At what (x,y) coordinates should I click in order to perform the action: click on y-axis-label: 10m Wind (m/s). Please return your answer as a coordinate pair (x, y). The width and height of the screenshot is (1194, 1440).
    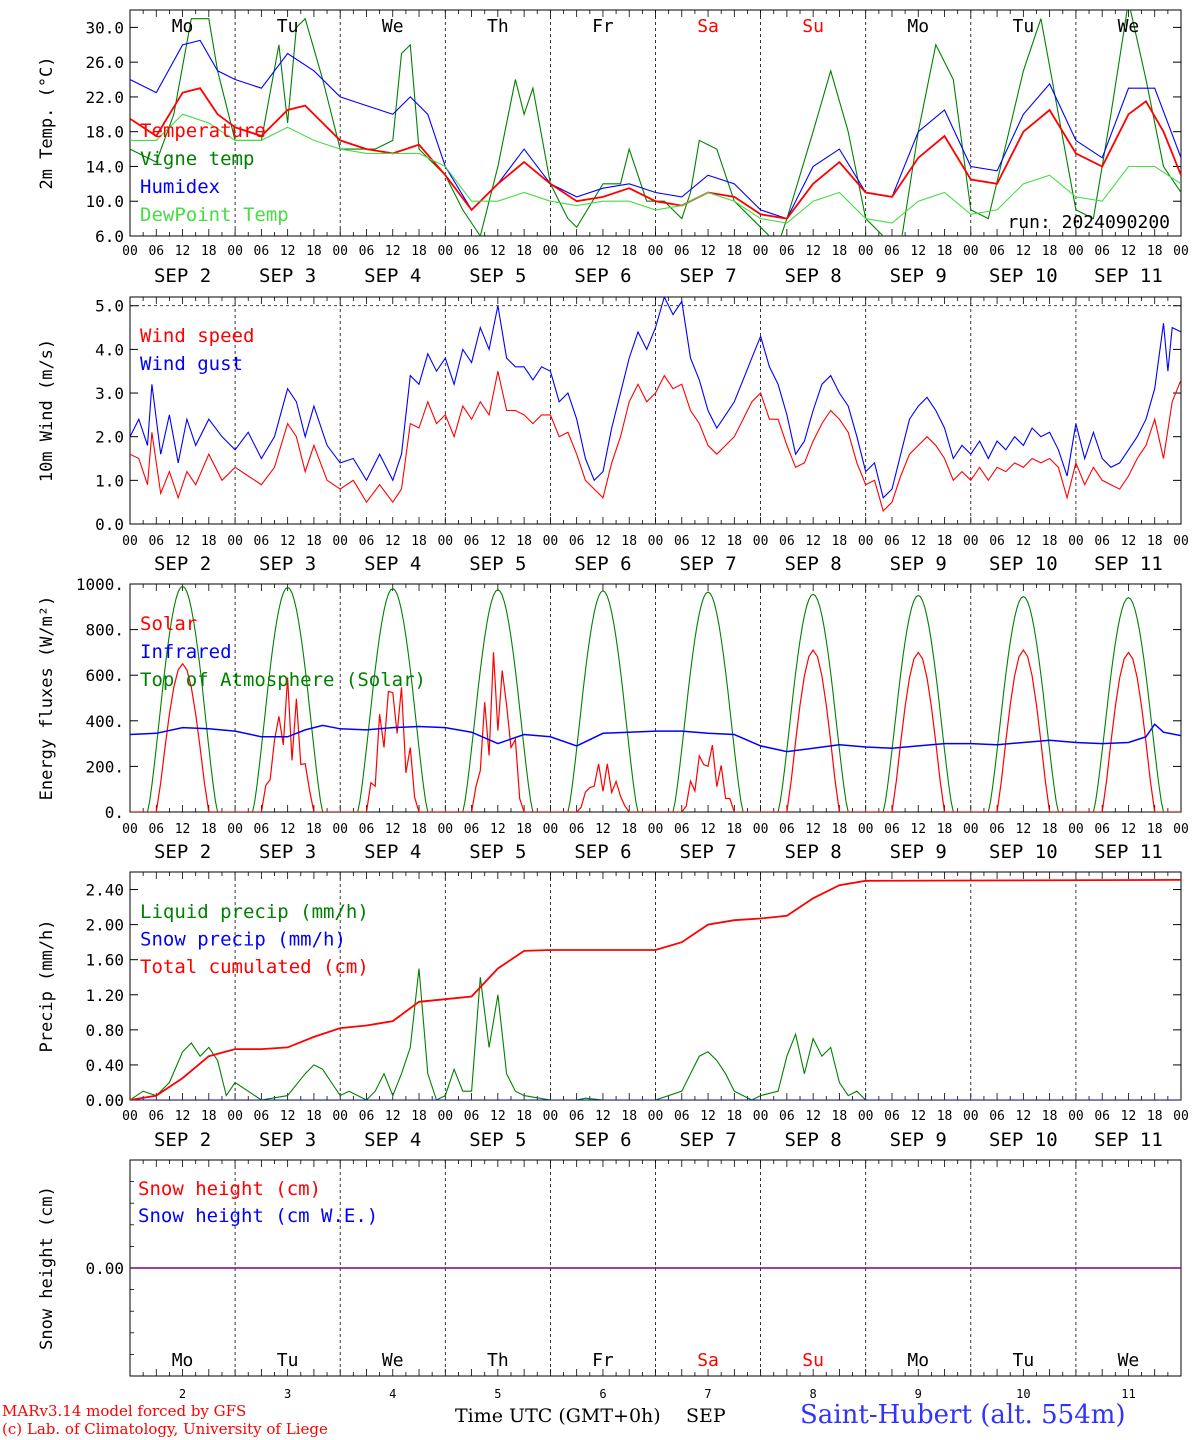
    Looking at the image, I should click on (47, 410).